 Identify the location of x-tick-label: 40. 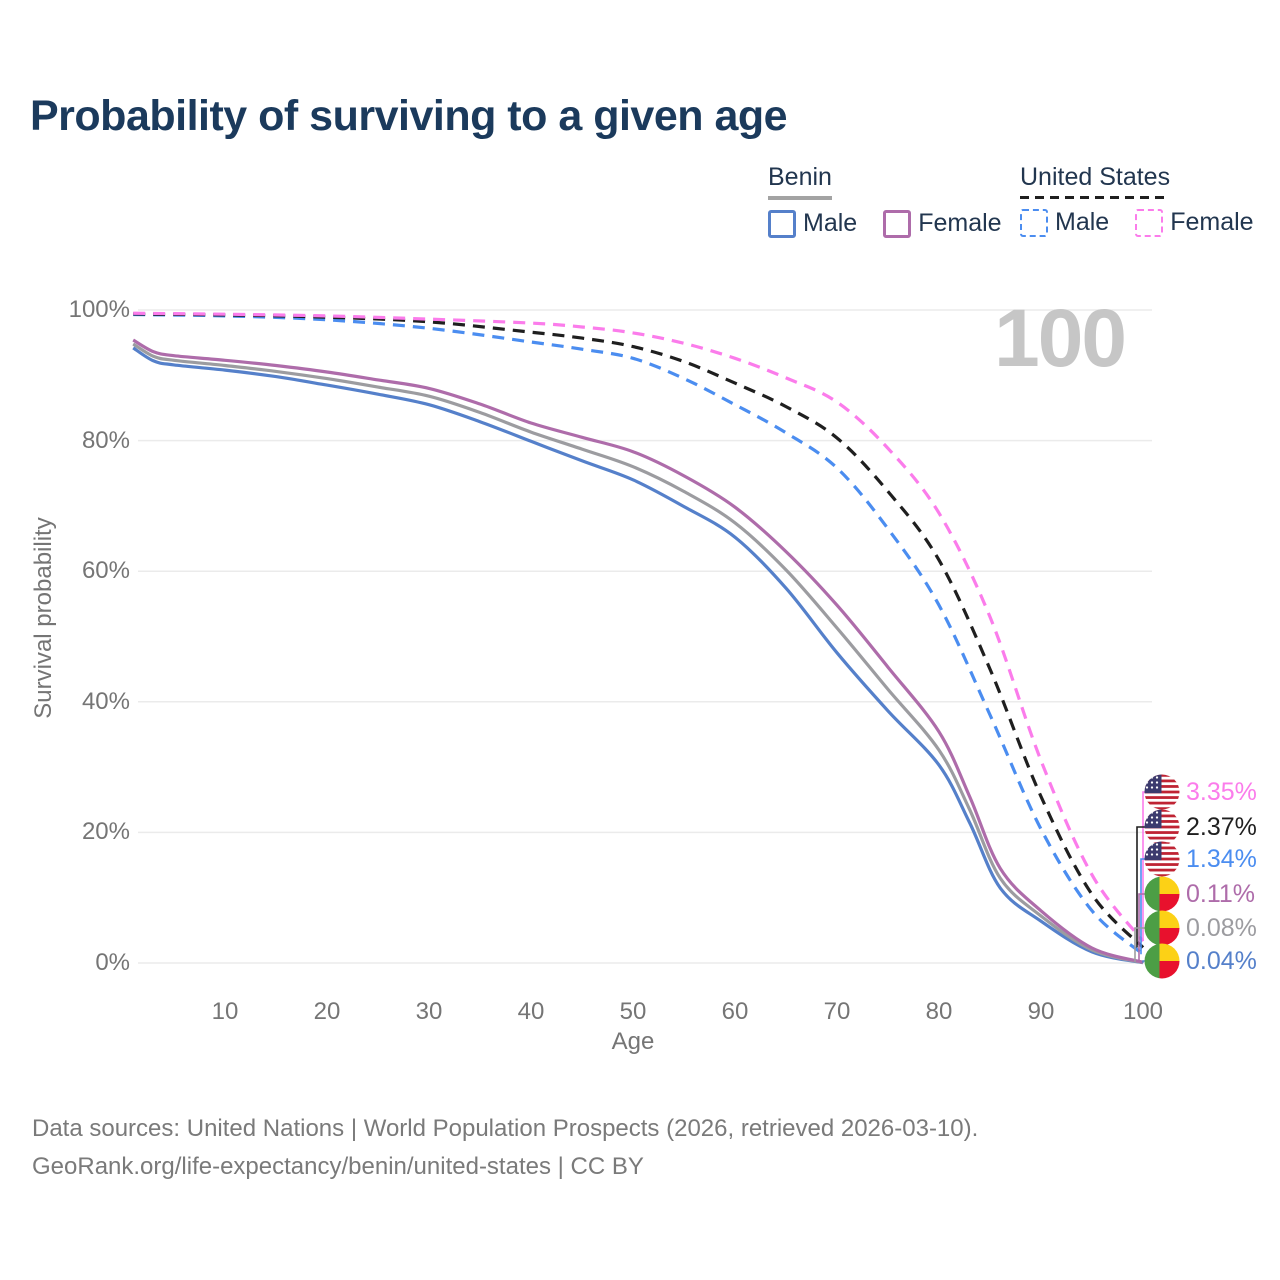
(531, 1011).